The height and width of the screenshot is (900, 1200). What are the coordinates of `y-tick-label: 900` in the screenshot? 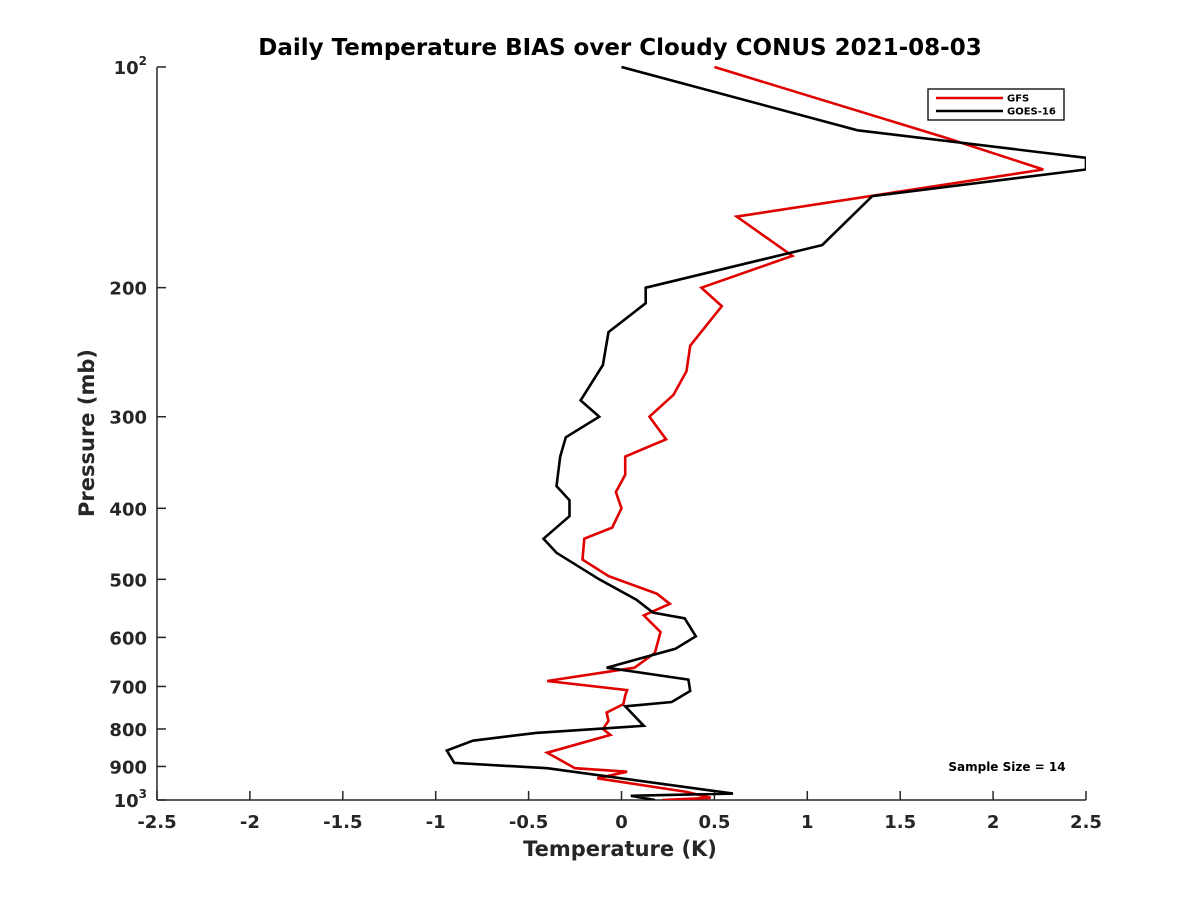 It's located at (128, 767).